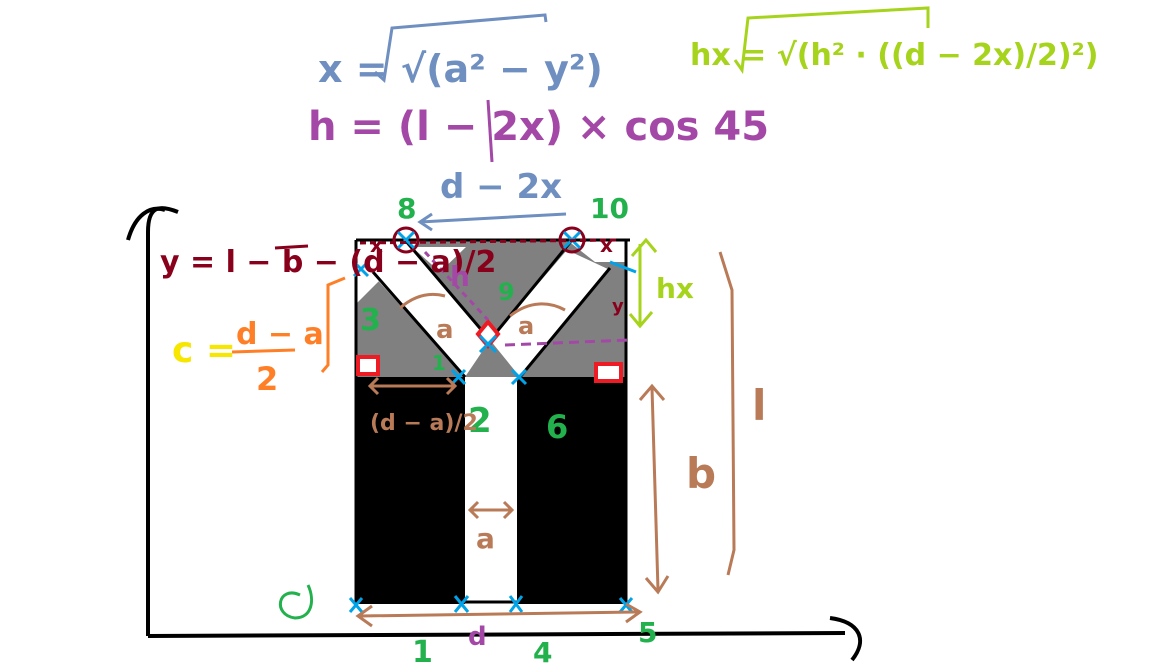 Image resolution: width=1162 pixels, height=665 pixels. What do you see at coordinates (477, 637) in the screenshot?
I see `label-d-bottom: d` at bounding box center [477, 637].